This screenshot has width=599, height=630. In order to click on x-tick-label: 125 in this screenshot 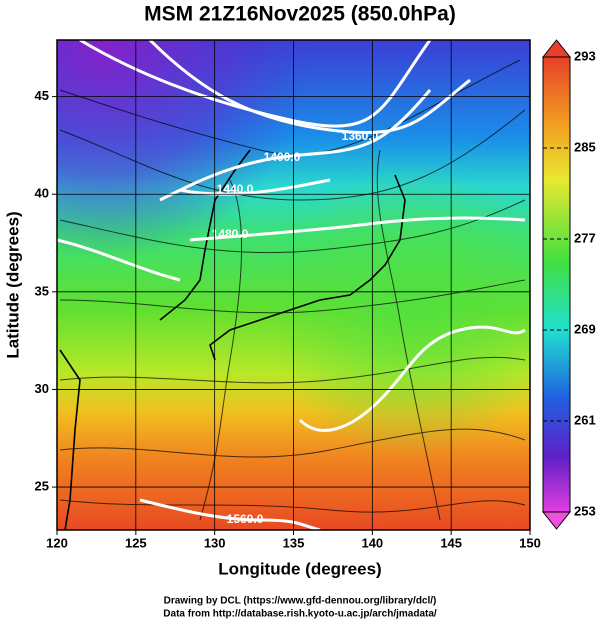, I will do `click(136, 542)`.